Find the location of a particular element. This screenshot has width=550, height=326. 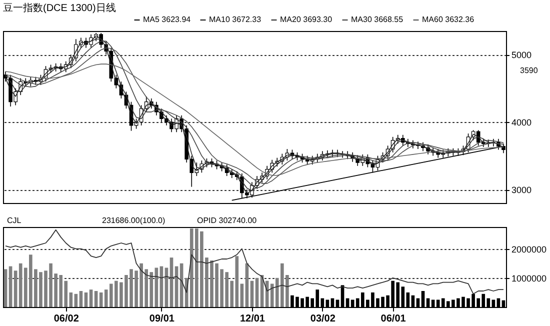

text: 3590 is located at coordinates (529, 70).